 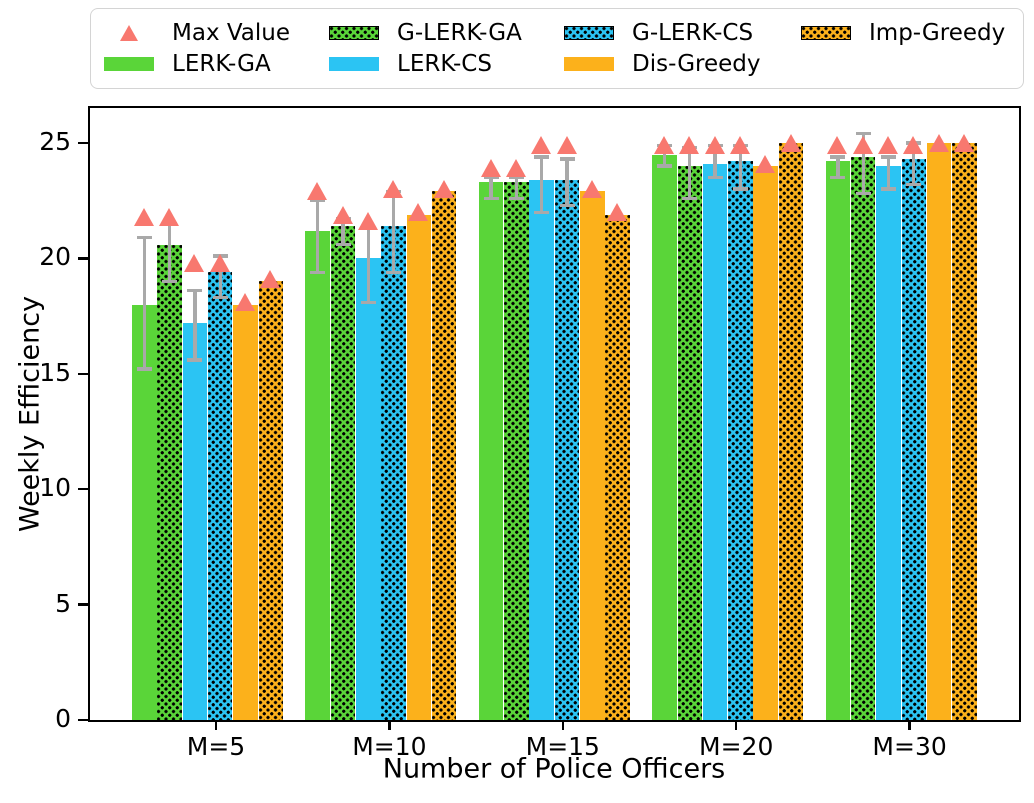 I want to click on bar-Dis-Greedy-M=10, so click(x=419, y=467).